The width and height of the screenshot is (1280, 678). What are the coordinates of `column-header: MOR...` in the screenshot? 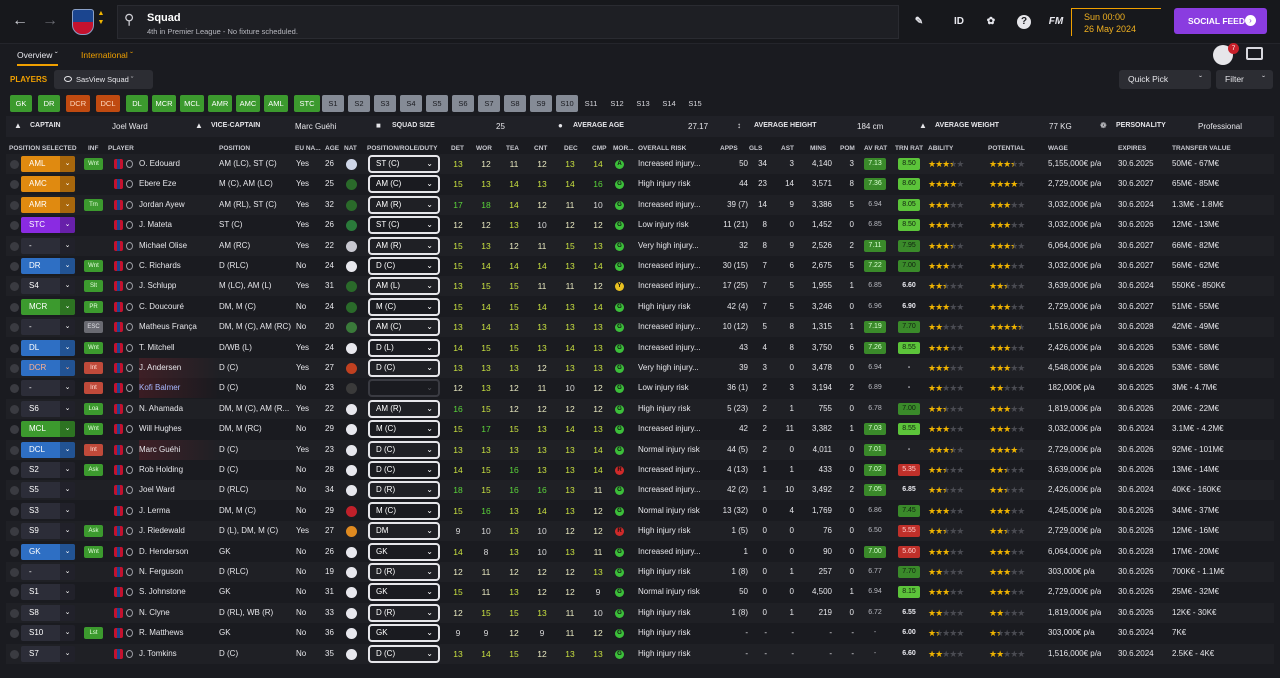 It's located at (623, 148).